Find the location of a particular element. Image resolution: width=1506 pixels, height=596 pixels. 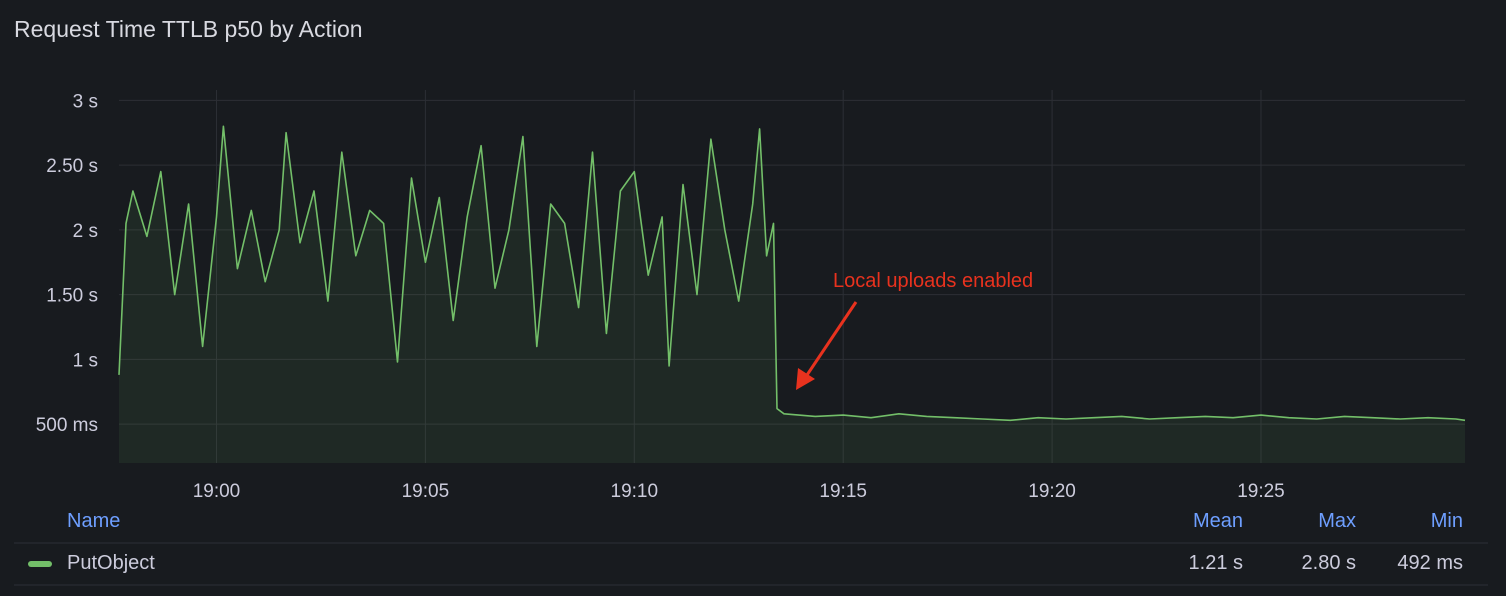

x-tick-label: 19:05 is located at coordinates (426, 491).